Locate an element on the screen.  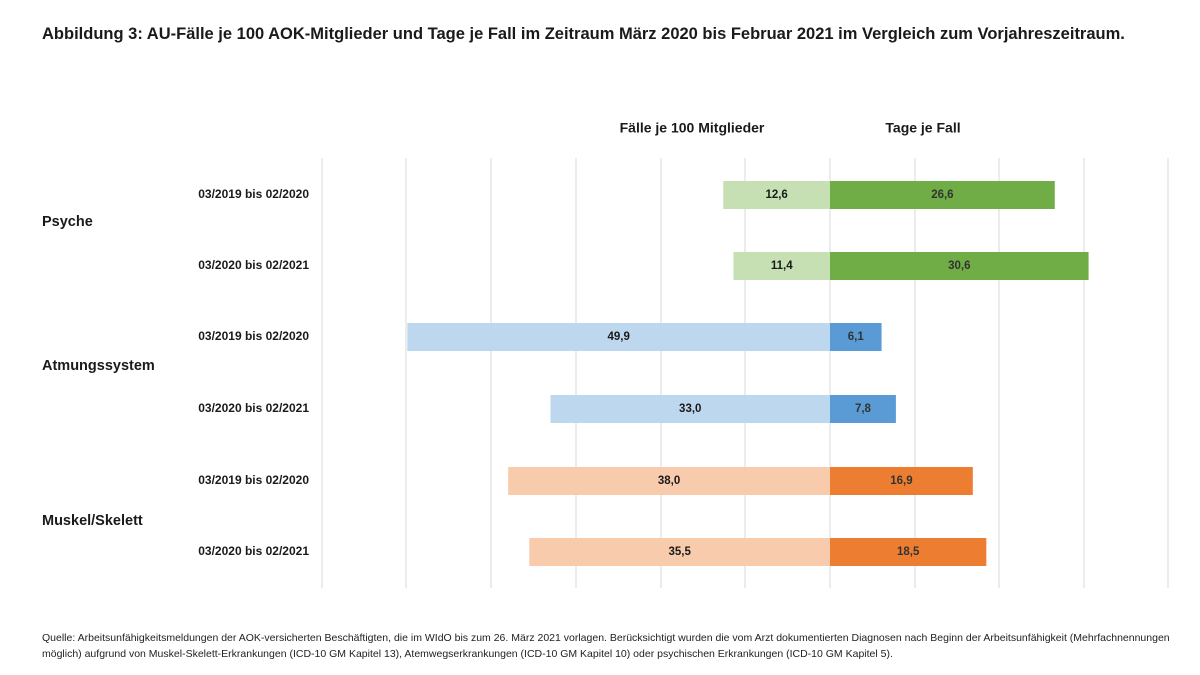
faelle-label: 35,5 is located at coordinates (679, 552).